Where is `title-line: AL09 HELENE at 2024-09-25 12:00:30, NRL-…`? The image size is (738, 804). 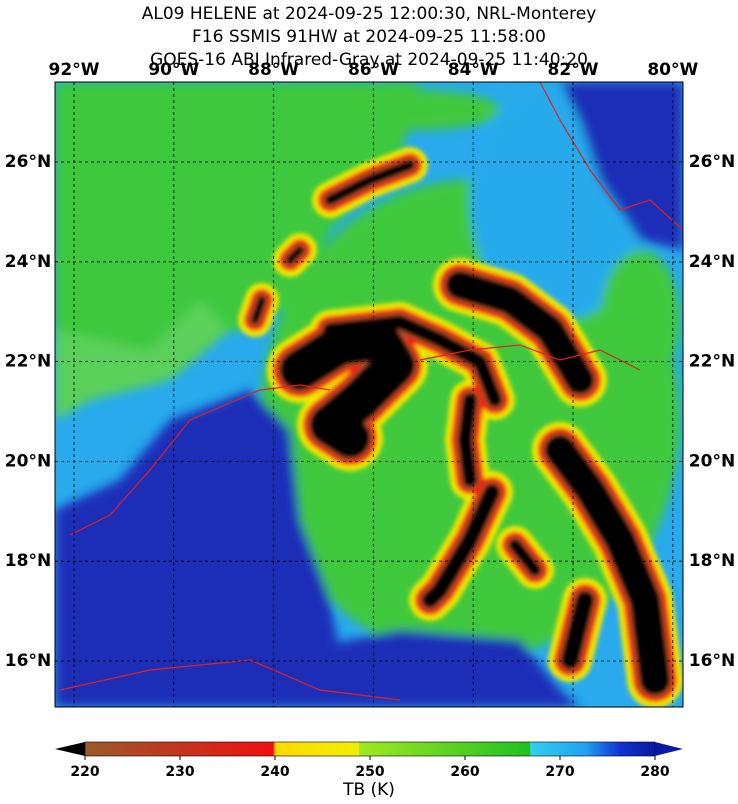
title-line: AL09 HELENE at 2024-09-25 12:00:30, NRL-… is located at coordinates (369, 14).